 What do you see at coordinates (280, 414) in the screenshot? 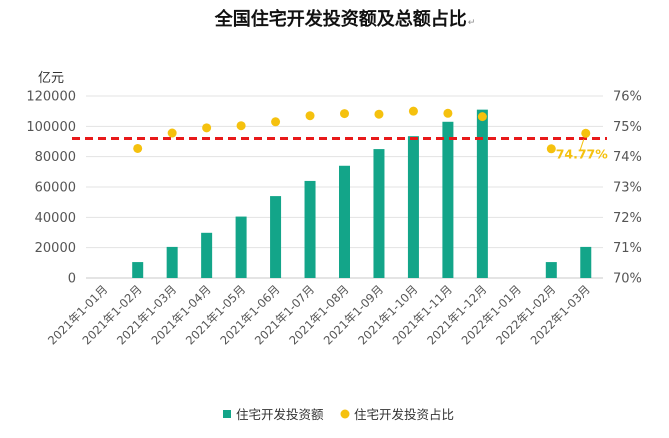
I see `legend-label-bar: 住宅开发投资额` at bounding box center [280, 414].